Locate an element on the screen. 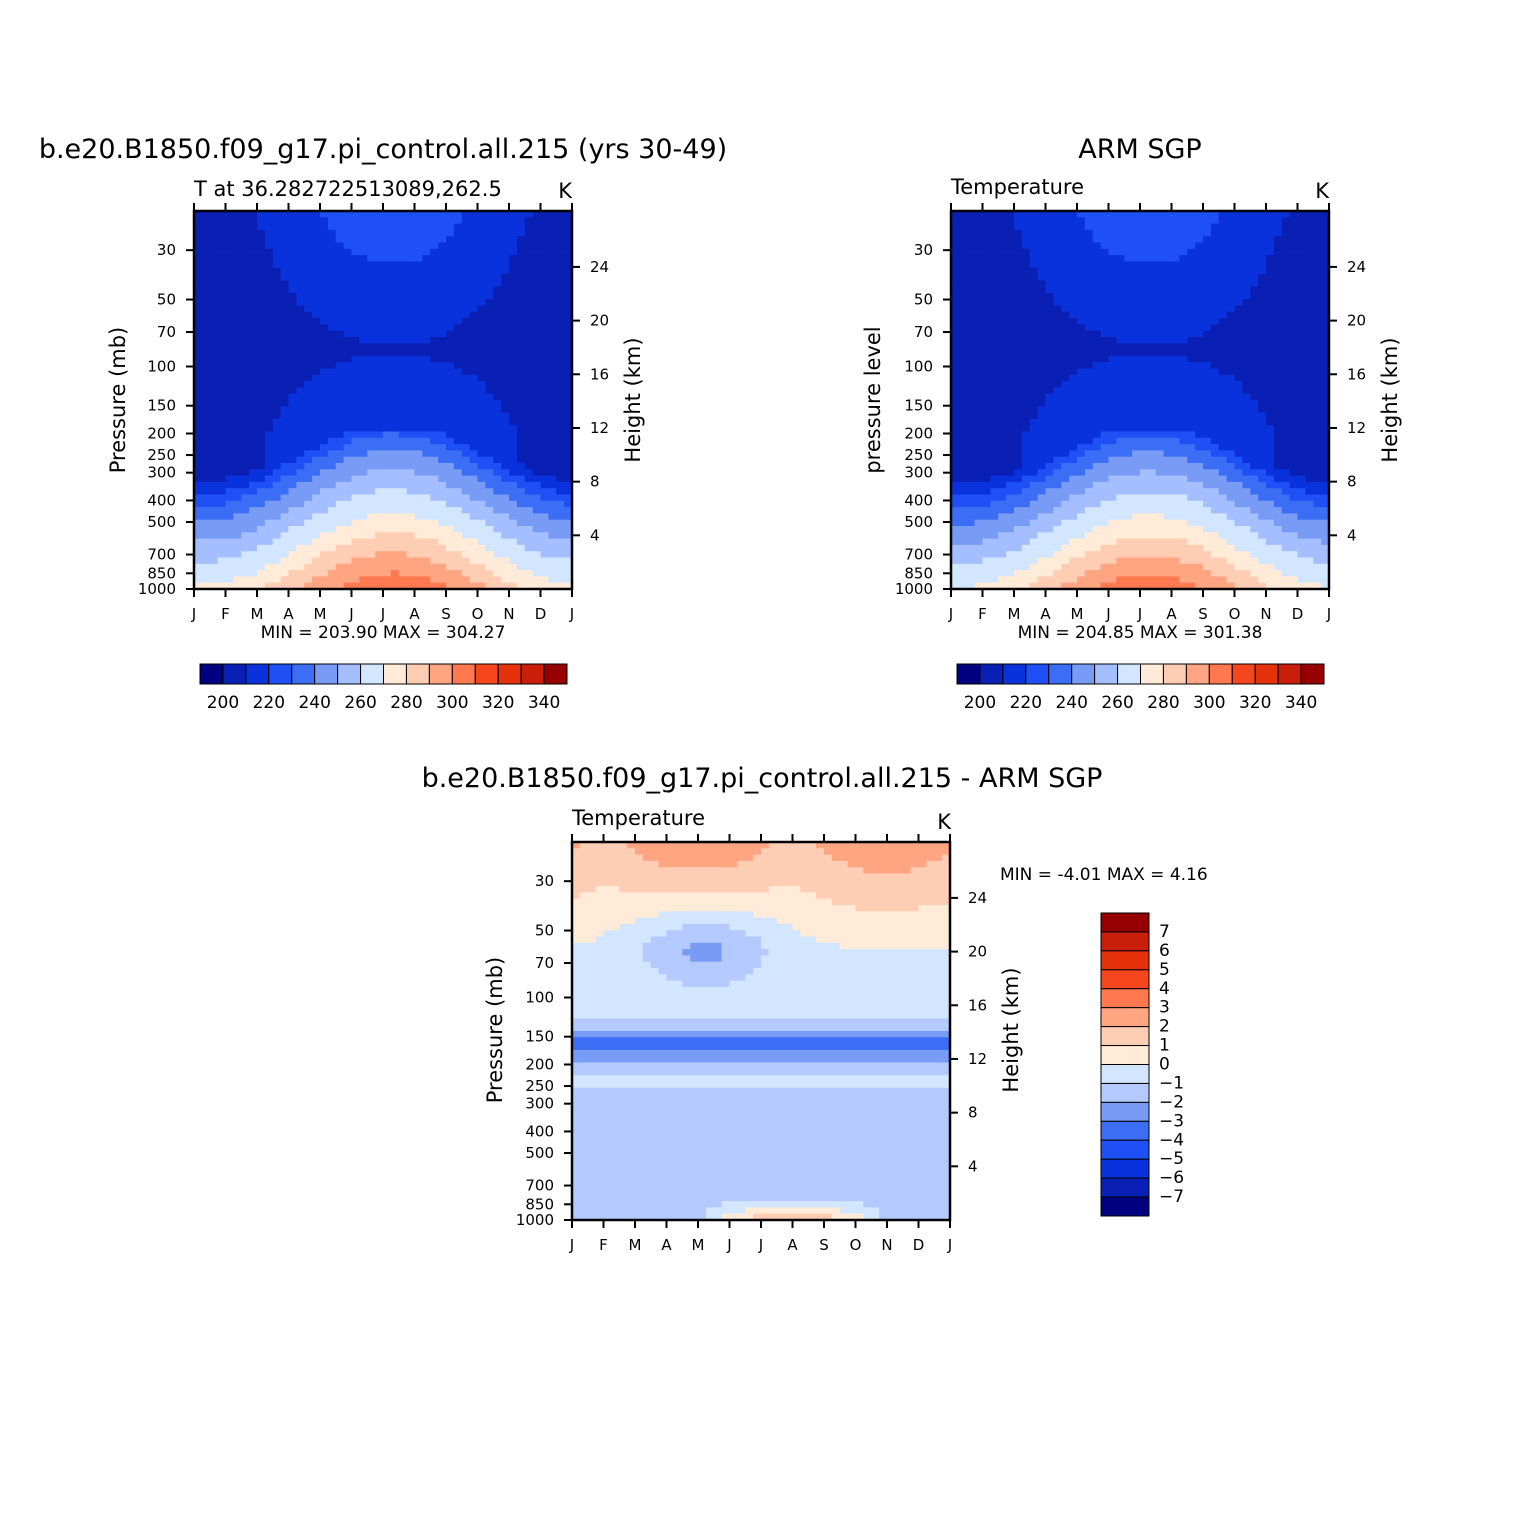 The height and width of the screenshot is (1524, 1524). x-tick-label: N is located at coordinates (508, 614).